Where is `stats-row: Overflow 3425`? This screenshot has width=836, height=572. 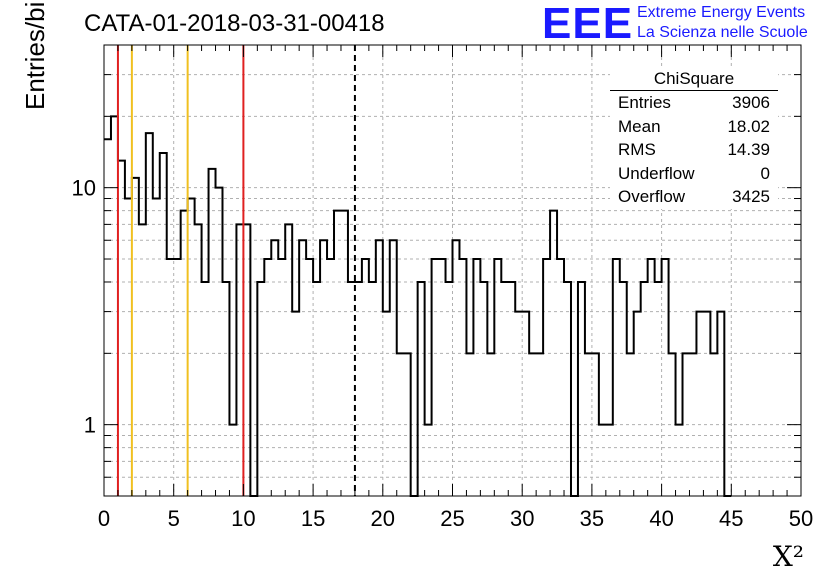 stats-row: Overflow 3425 is located at coordinates (694, 197).